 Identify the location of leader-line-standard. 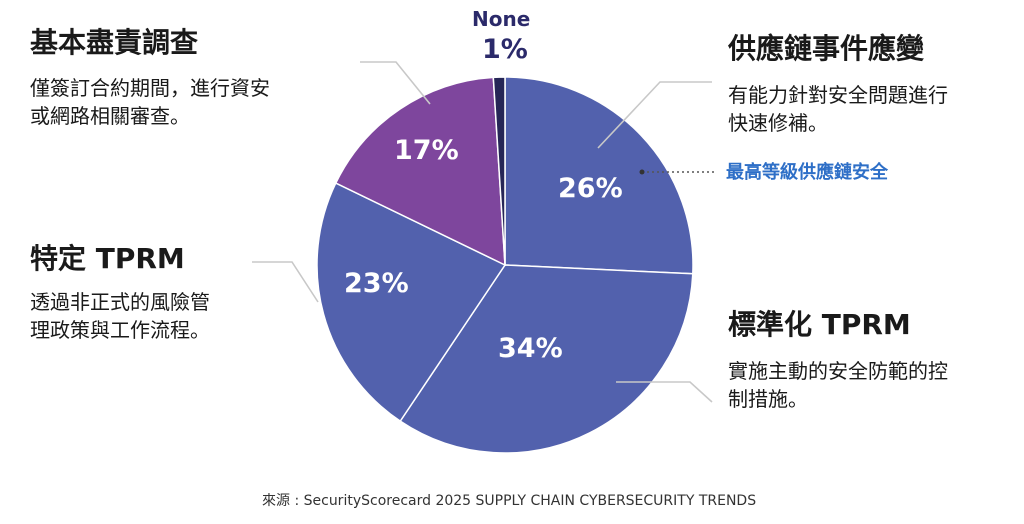
(664, 392).